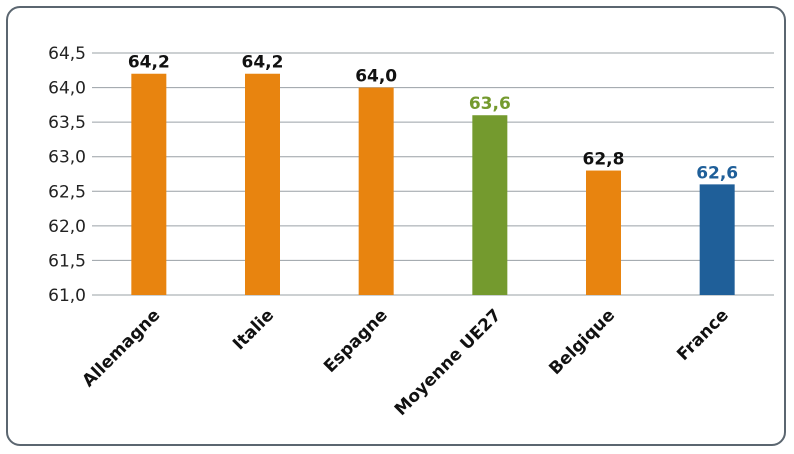 This screenshot has width=794, height=454. What do you see at coordinates (122, 348) in the screenshot?
I see `category-label: Allemagne` at bounding box center [122, 348].